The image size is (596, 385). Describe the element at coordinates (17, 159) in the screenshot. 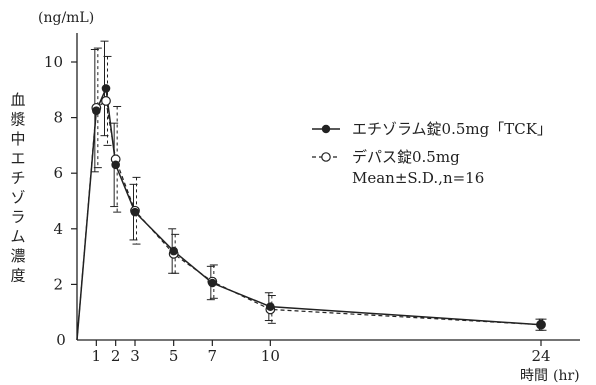

I see `y-axis-title-char: エ` at that location.